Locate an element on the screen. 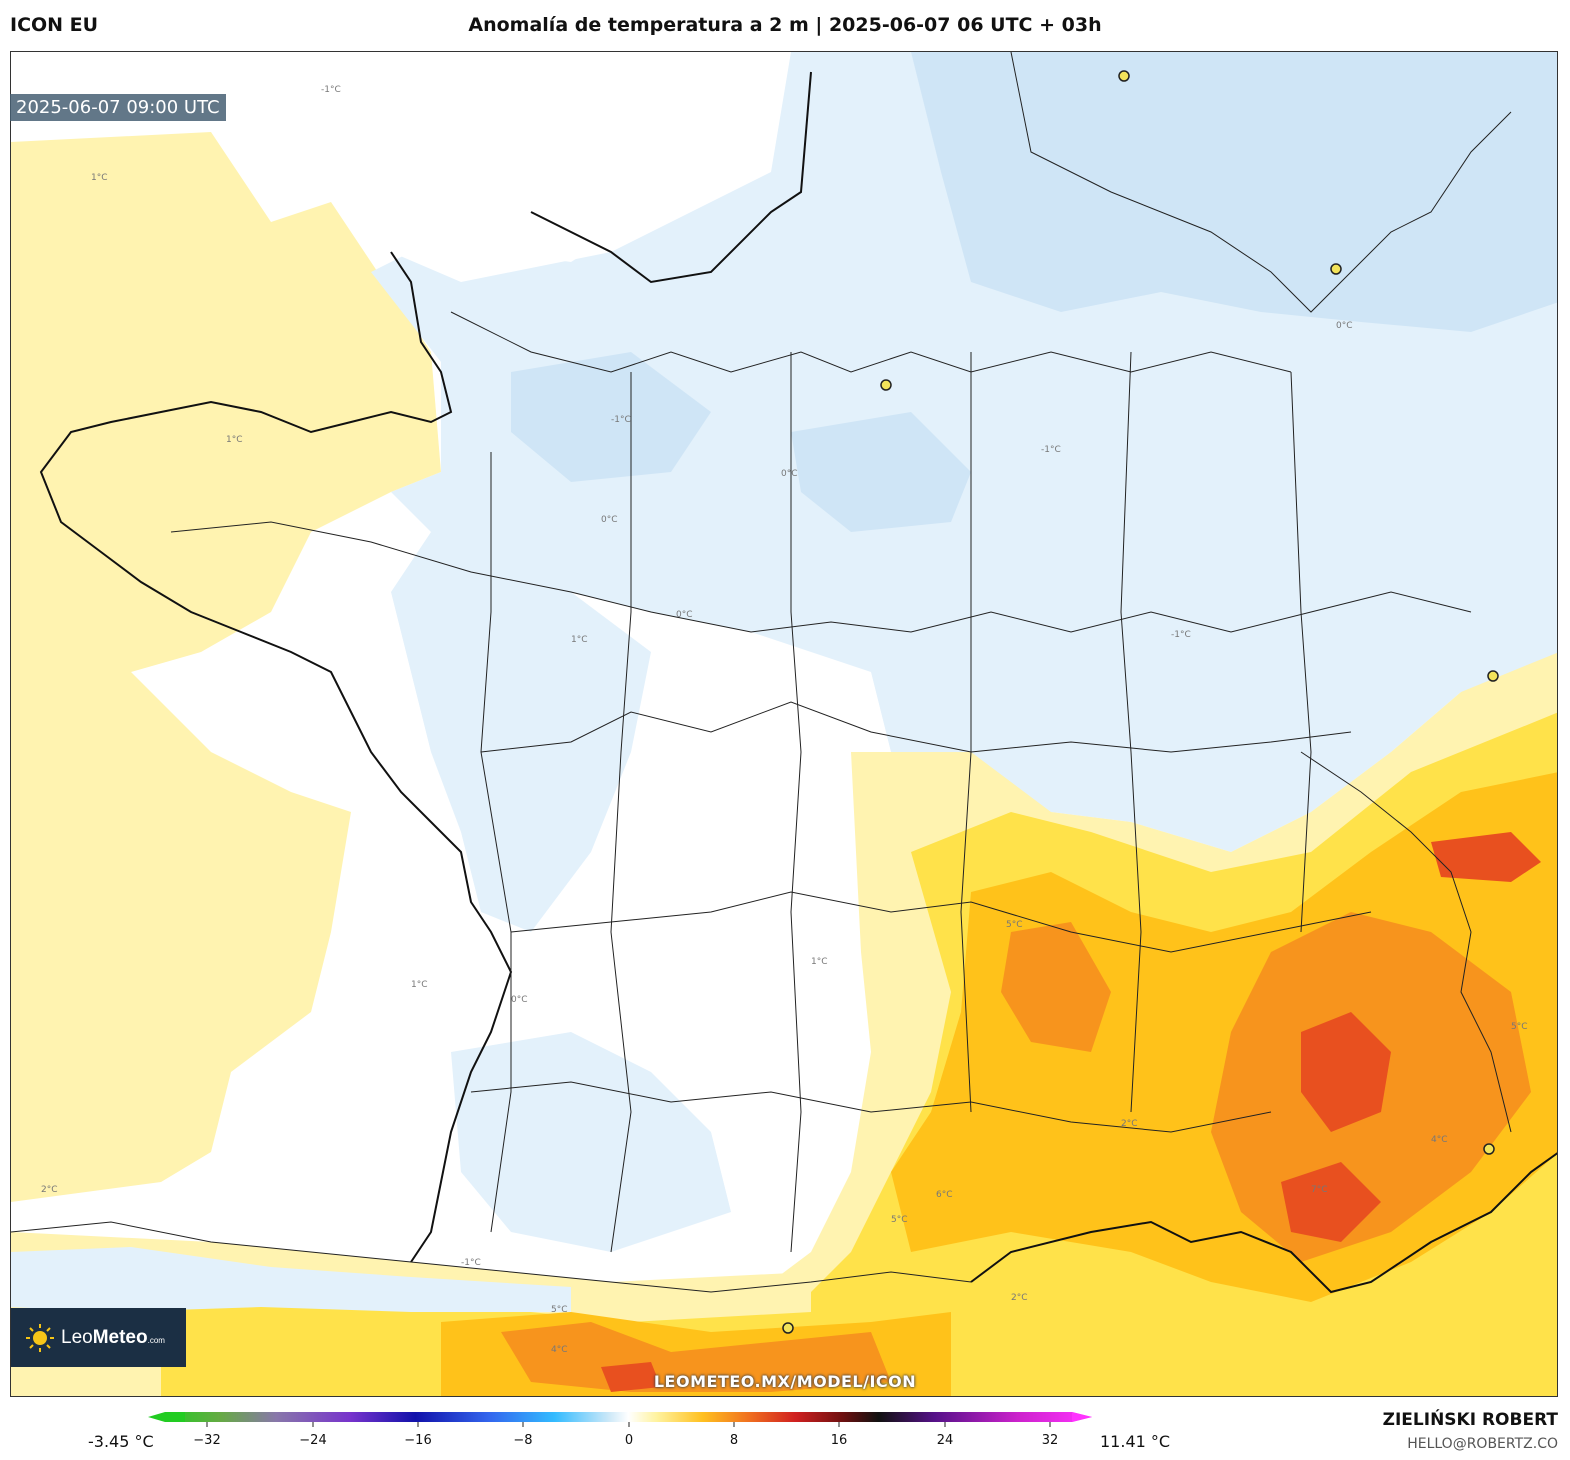 This screenshot has height=1460, width=1570. leometeo-logo: LeoMeteo.com is located at coordinates (98, 1337).